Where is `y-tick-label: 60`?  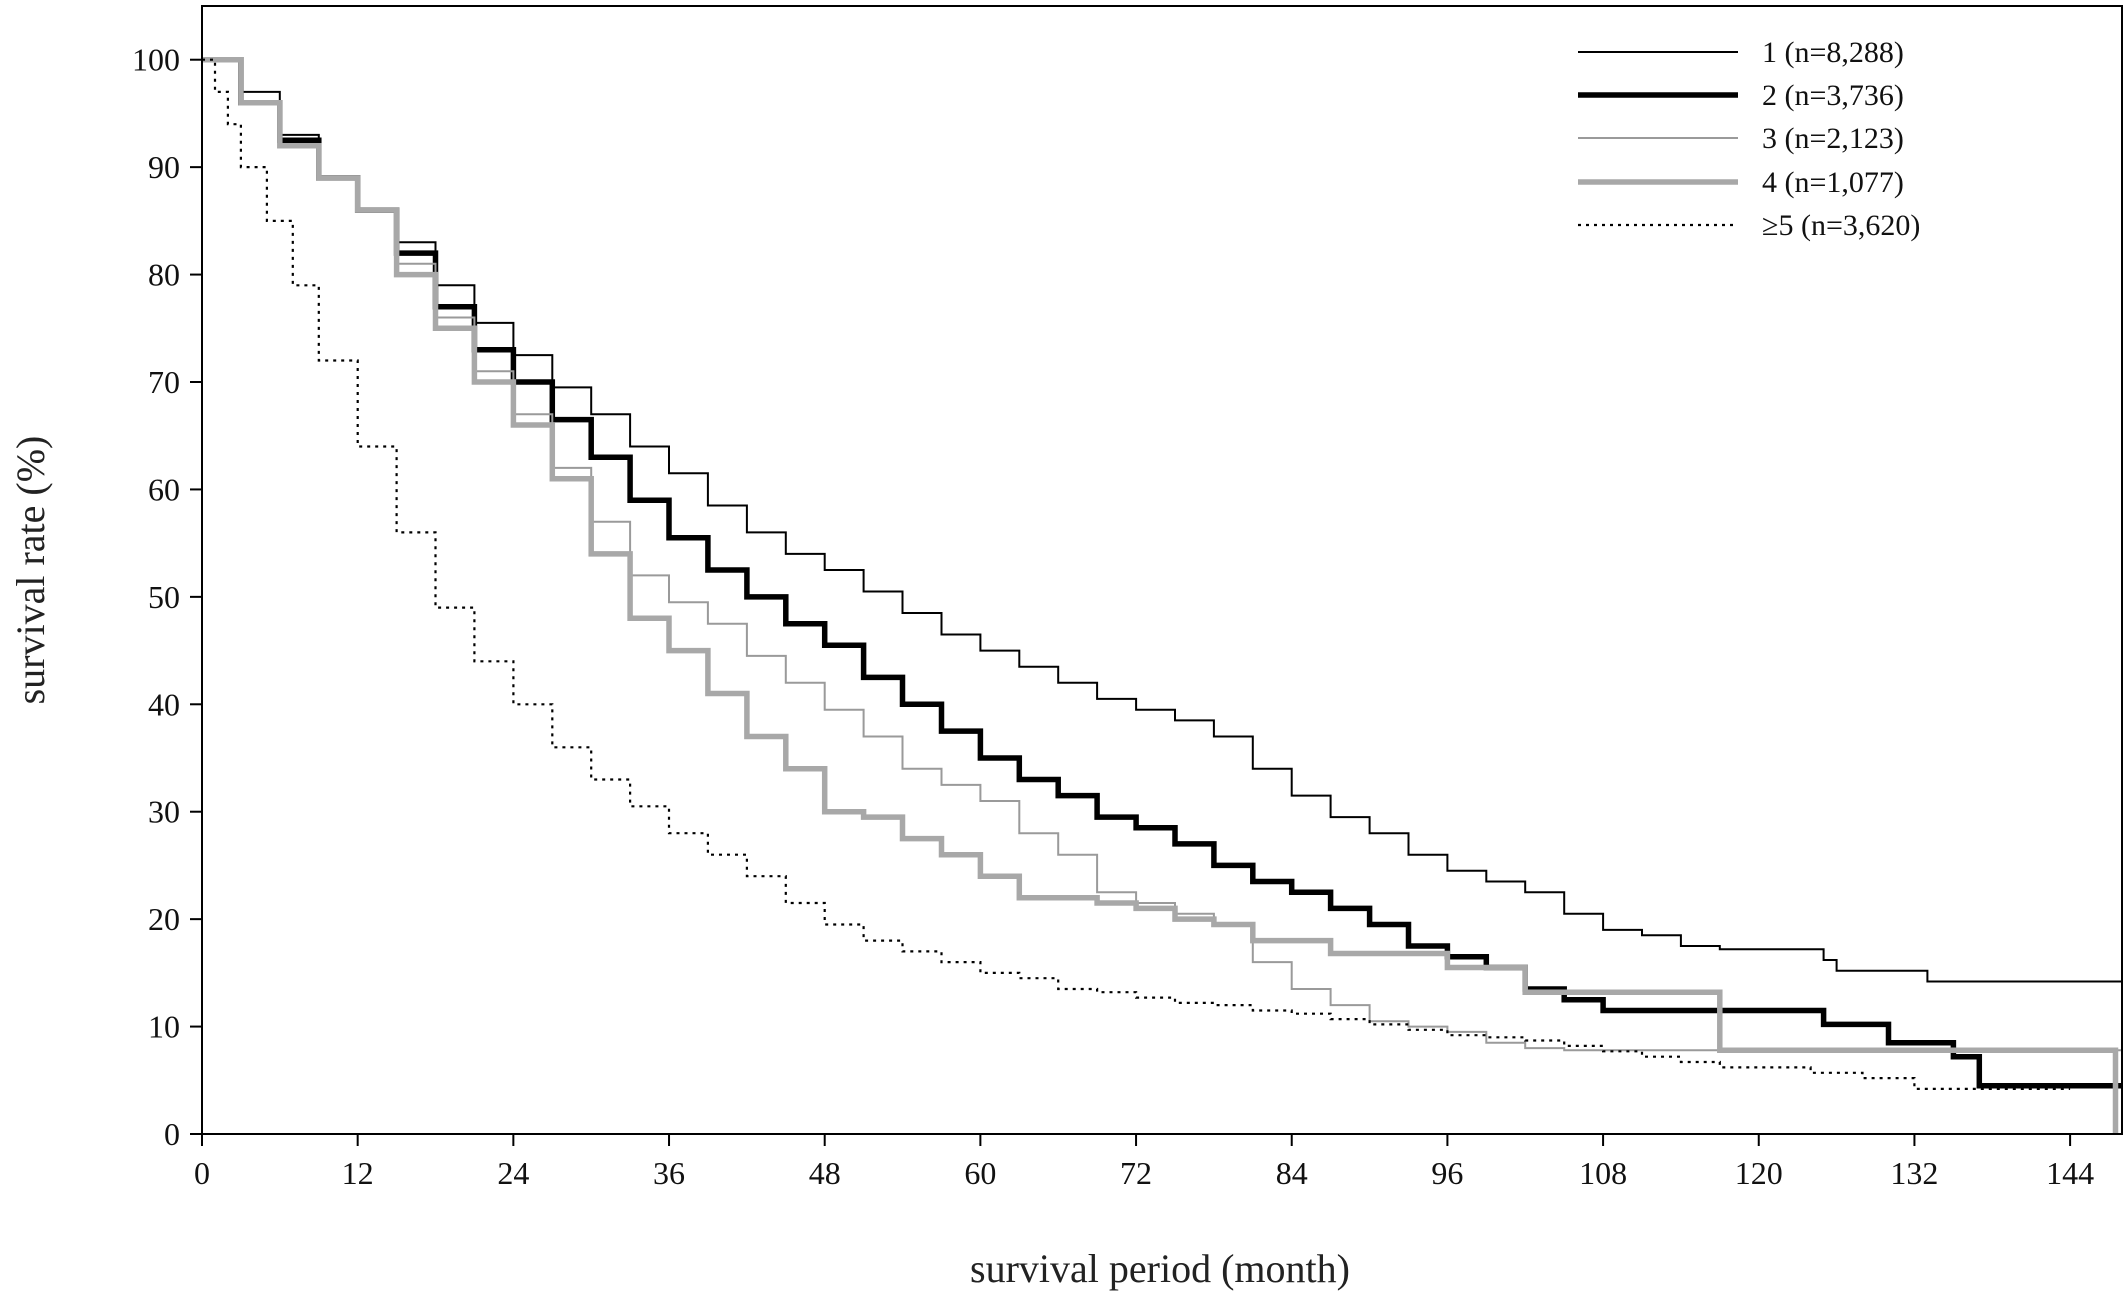 y-tick-label: 60 is located at coordinates (164, 489).